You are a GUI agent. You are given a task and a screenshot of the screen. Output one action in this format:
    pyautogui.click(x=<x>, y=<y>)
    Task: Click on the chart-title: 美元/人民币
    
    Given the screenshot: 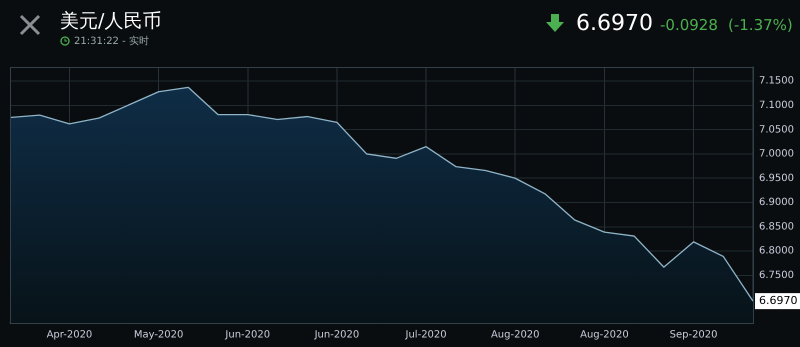 What is the action you would take?
    pyautogui.click(x=111, y=21)
    